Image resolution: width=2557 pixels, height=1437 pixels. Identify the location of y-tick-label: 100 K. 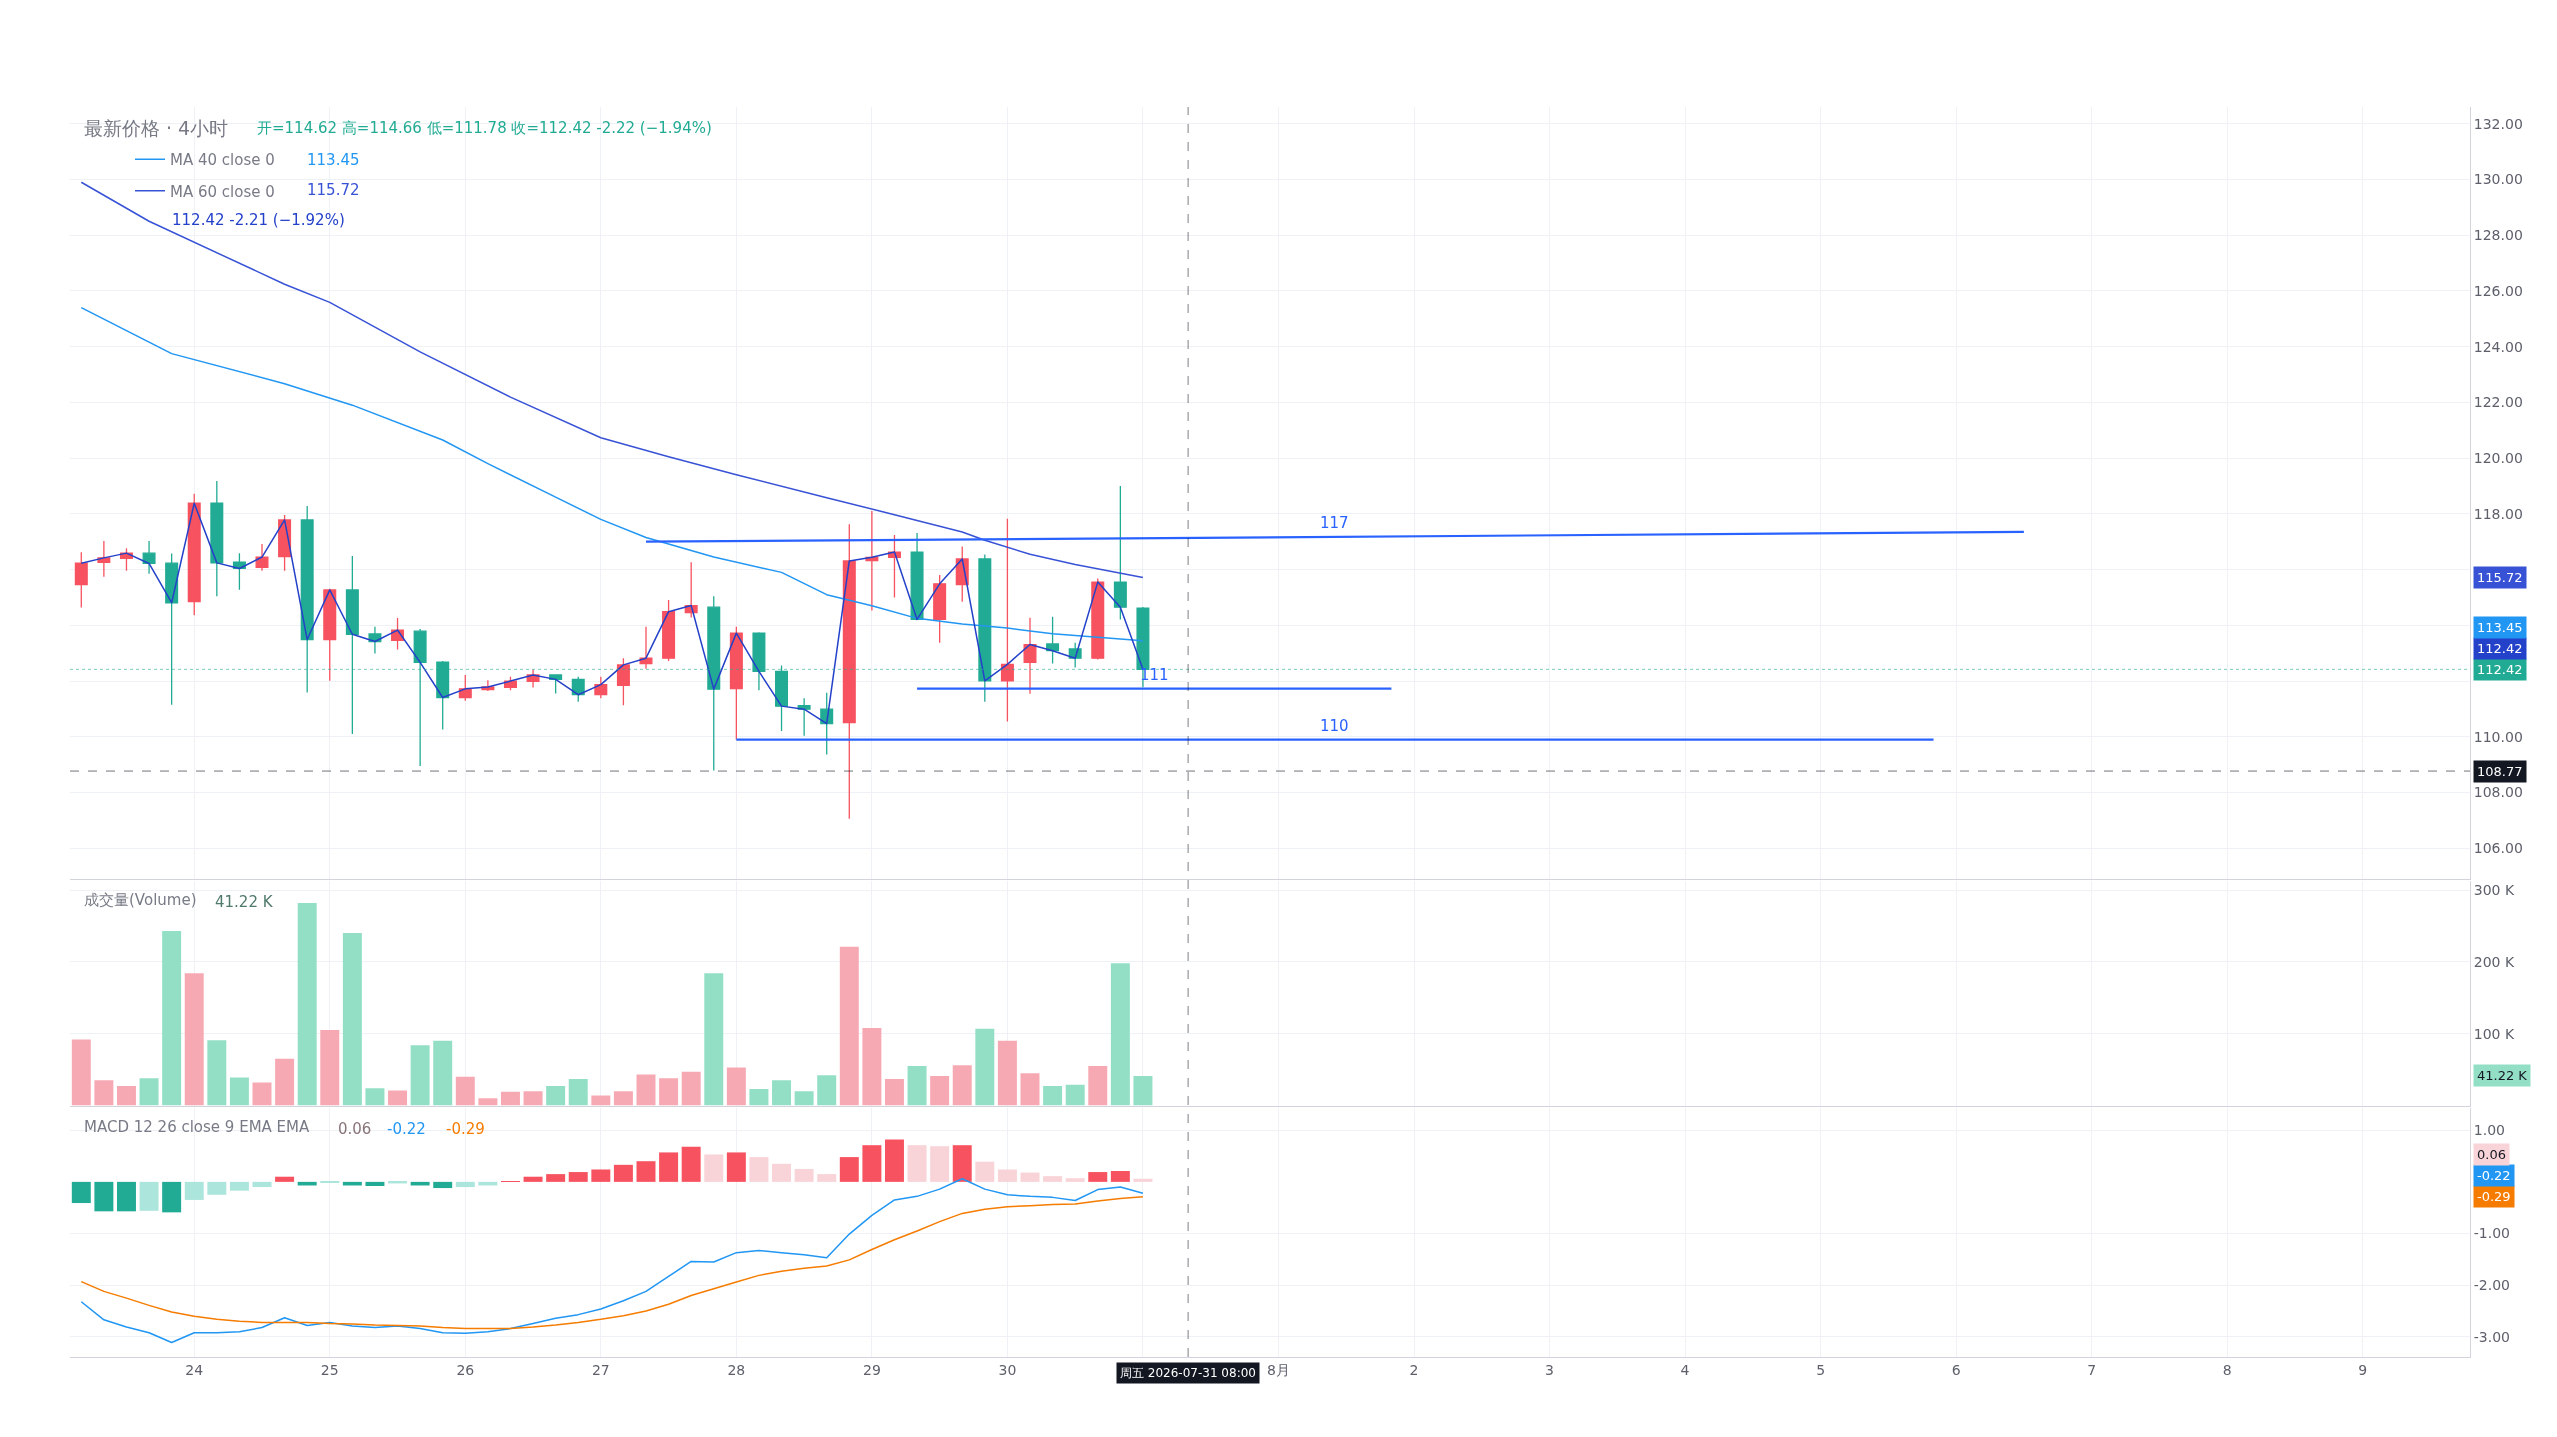
(2494, 1033).